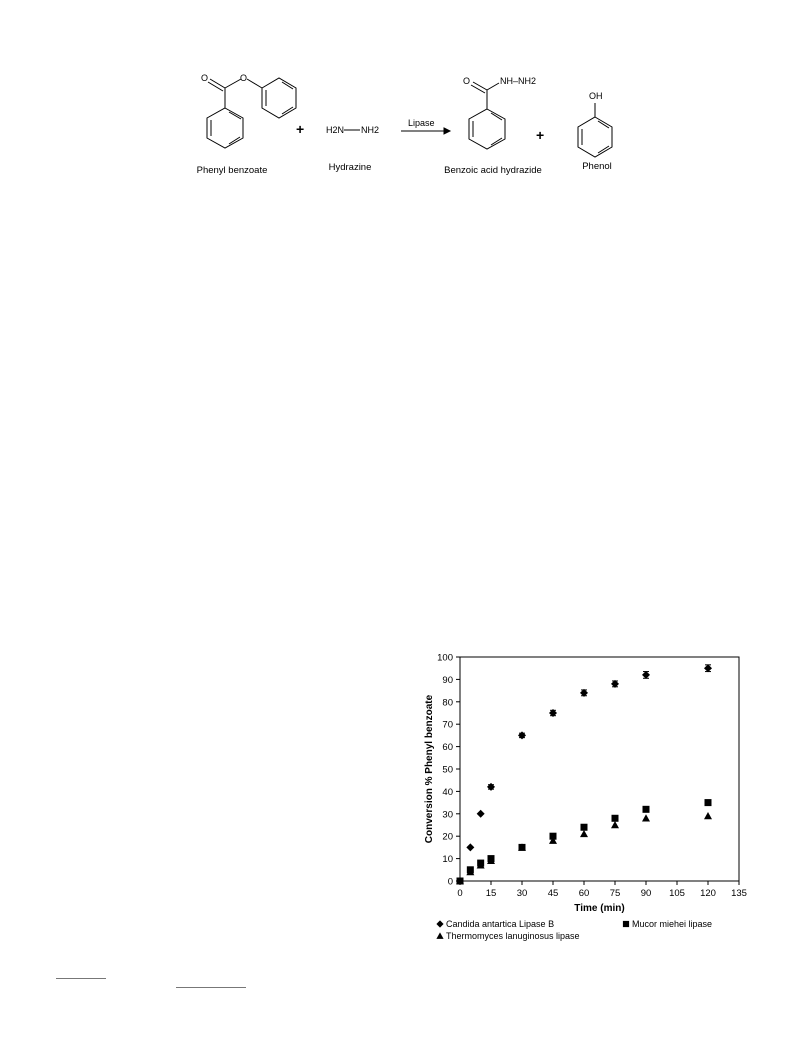 This screenshot has width=793, height=1057. I want to click on plus-sign-1: +, so click(300, 129).